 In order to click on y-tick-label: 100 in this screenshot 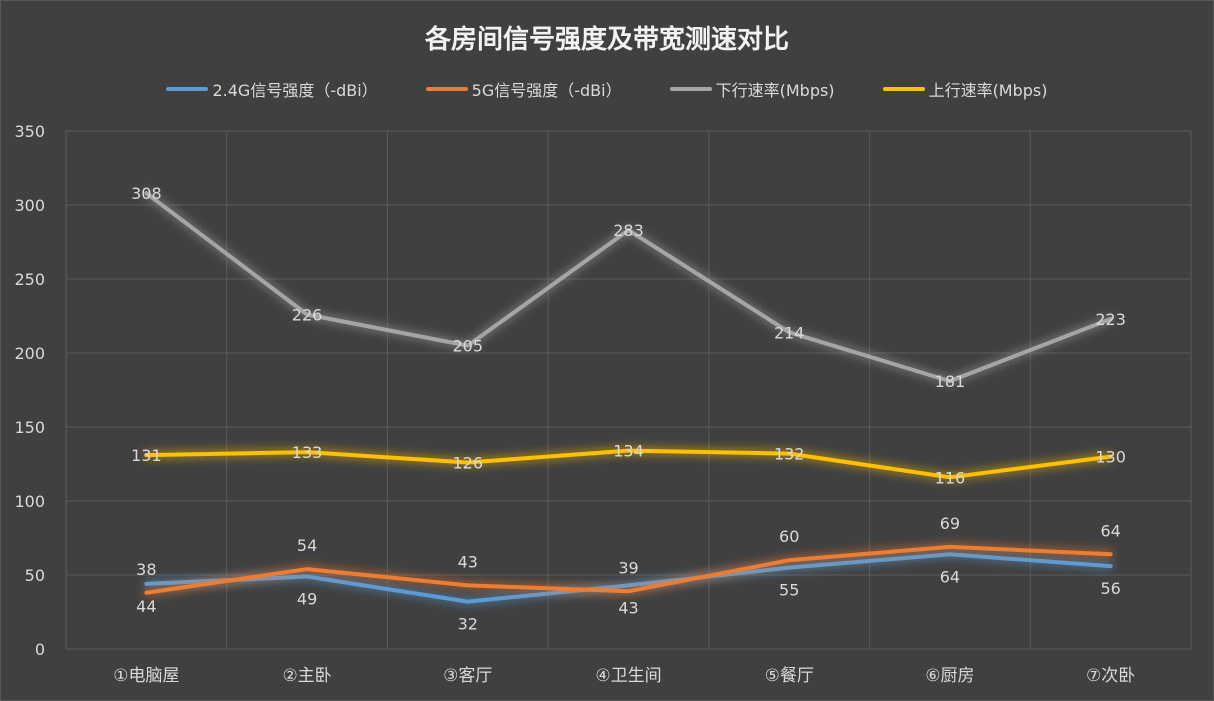, I will do `click(29, 501)`.